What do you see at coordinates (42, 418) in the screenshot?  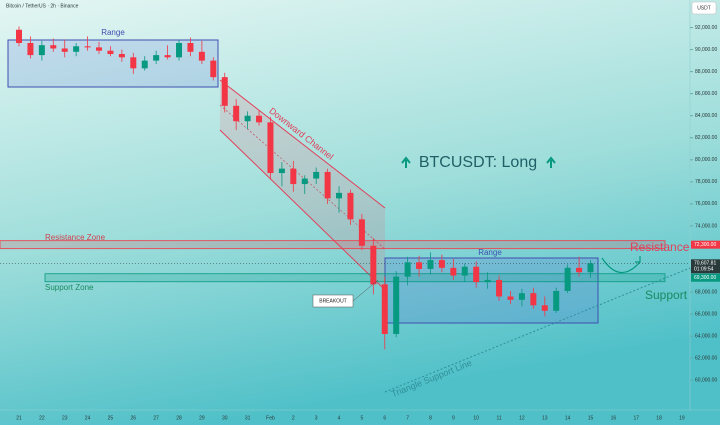 I see `x-tick-label: 22` at bounding box center [42, 418].